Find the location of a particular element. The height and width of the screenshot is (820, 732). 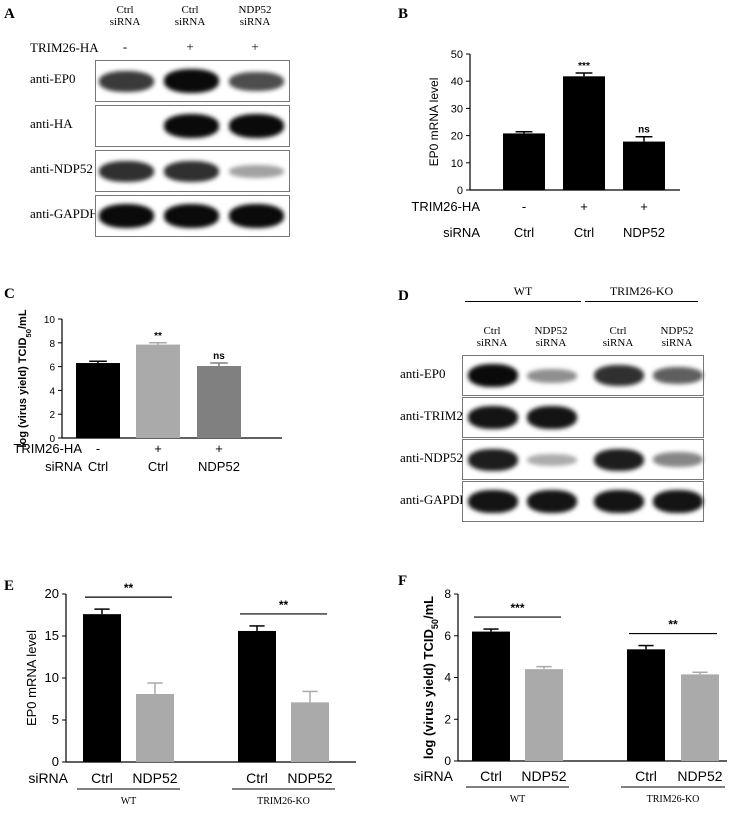

y-tick-label: 50 is located at coordinates (457, 55).